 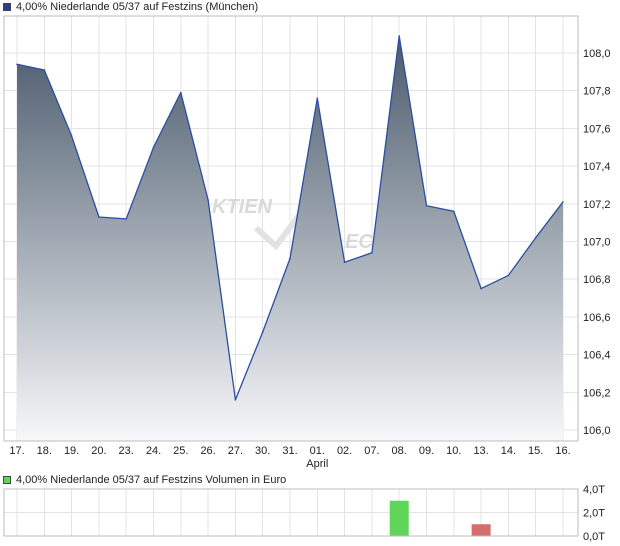 What do you see at coordinates (289, 451) in the screenshot?
I see `x-tick-label: 31.` at bounding box center [289, 451].